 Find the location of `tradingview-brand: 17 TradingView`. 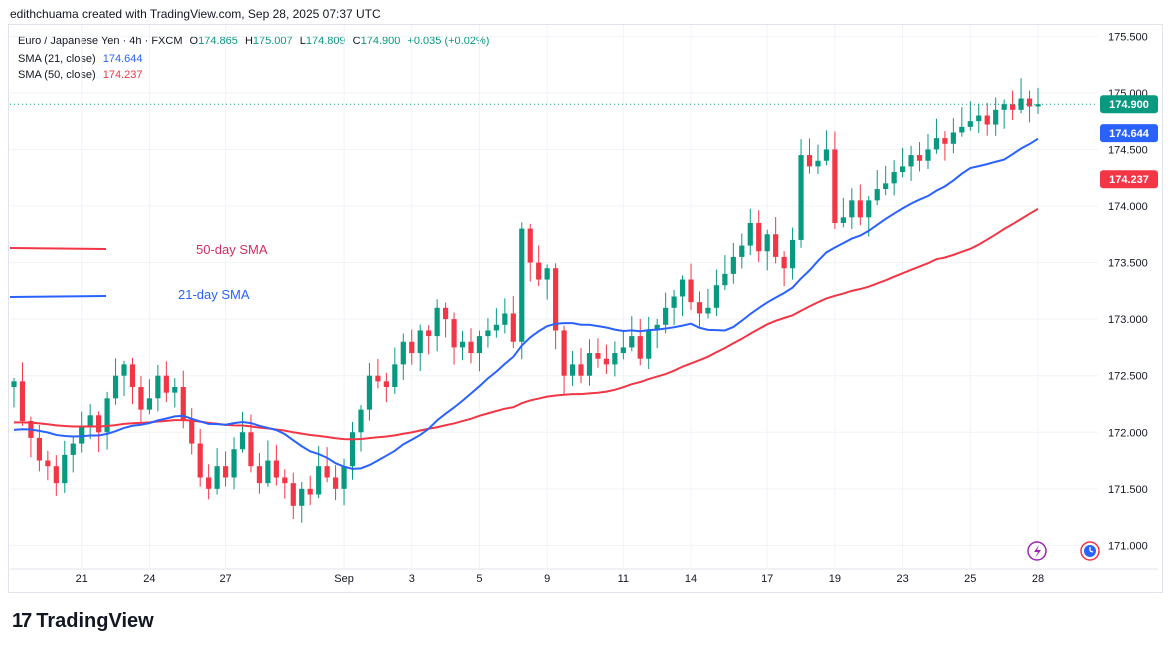

tradingview-brand: 17 TradingView is located at coordinates (83, 621).